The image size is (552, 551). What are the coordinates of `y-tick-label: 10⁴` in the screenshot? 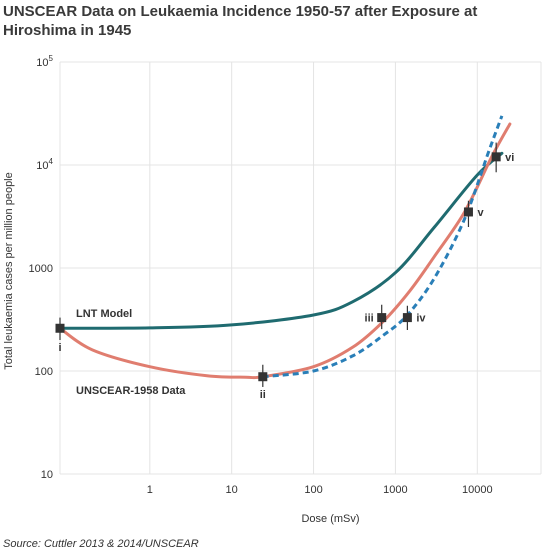 It's located at (44, 164).